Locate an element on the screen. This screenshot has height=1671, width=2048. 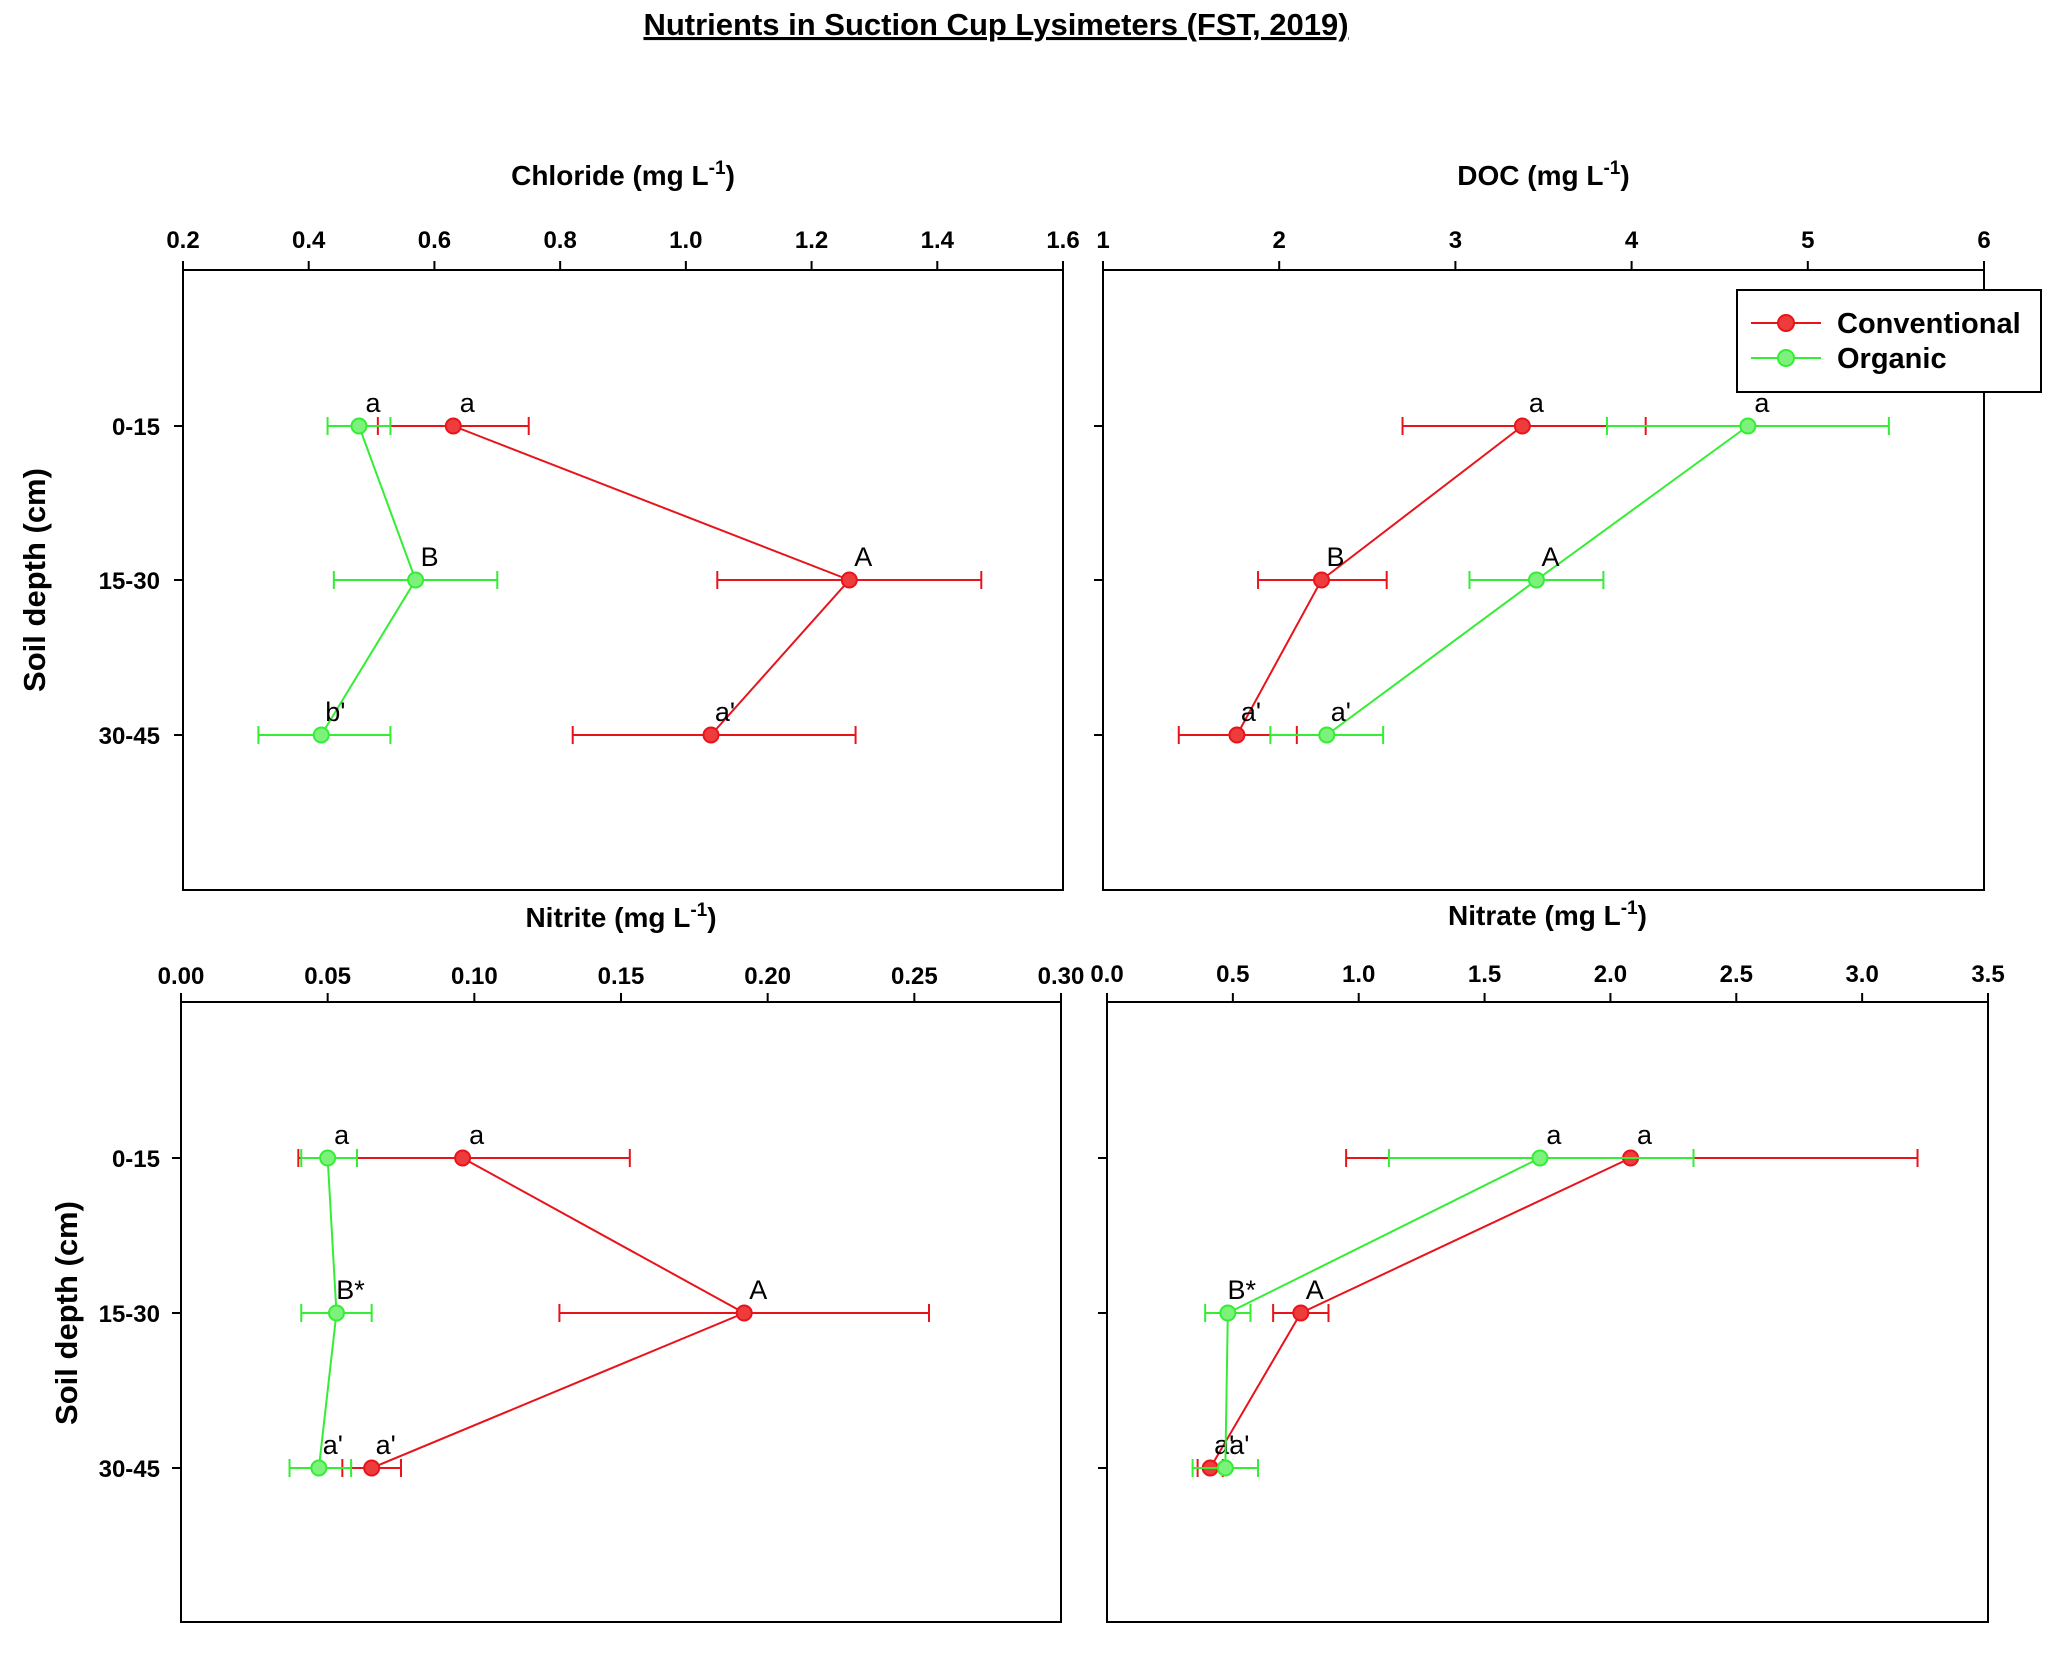
x-tick-label: 2 is located at coordinates (1279, 240).